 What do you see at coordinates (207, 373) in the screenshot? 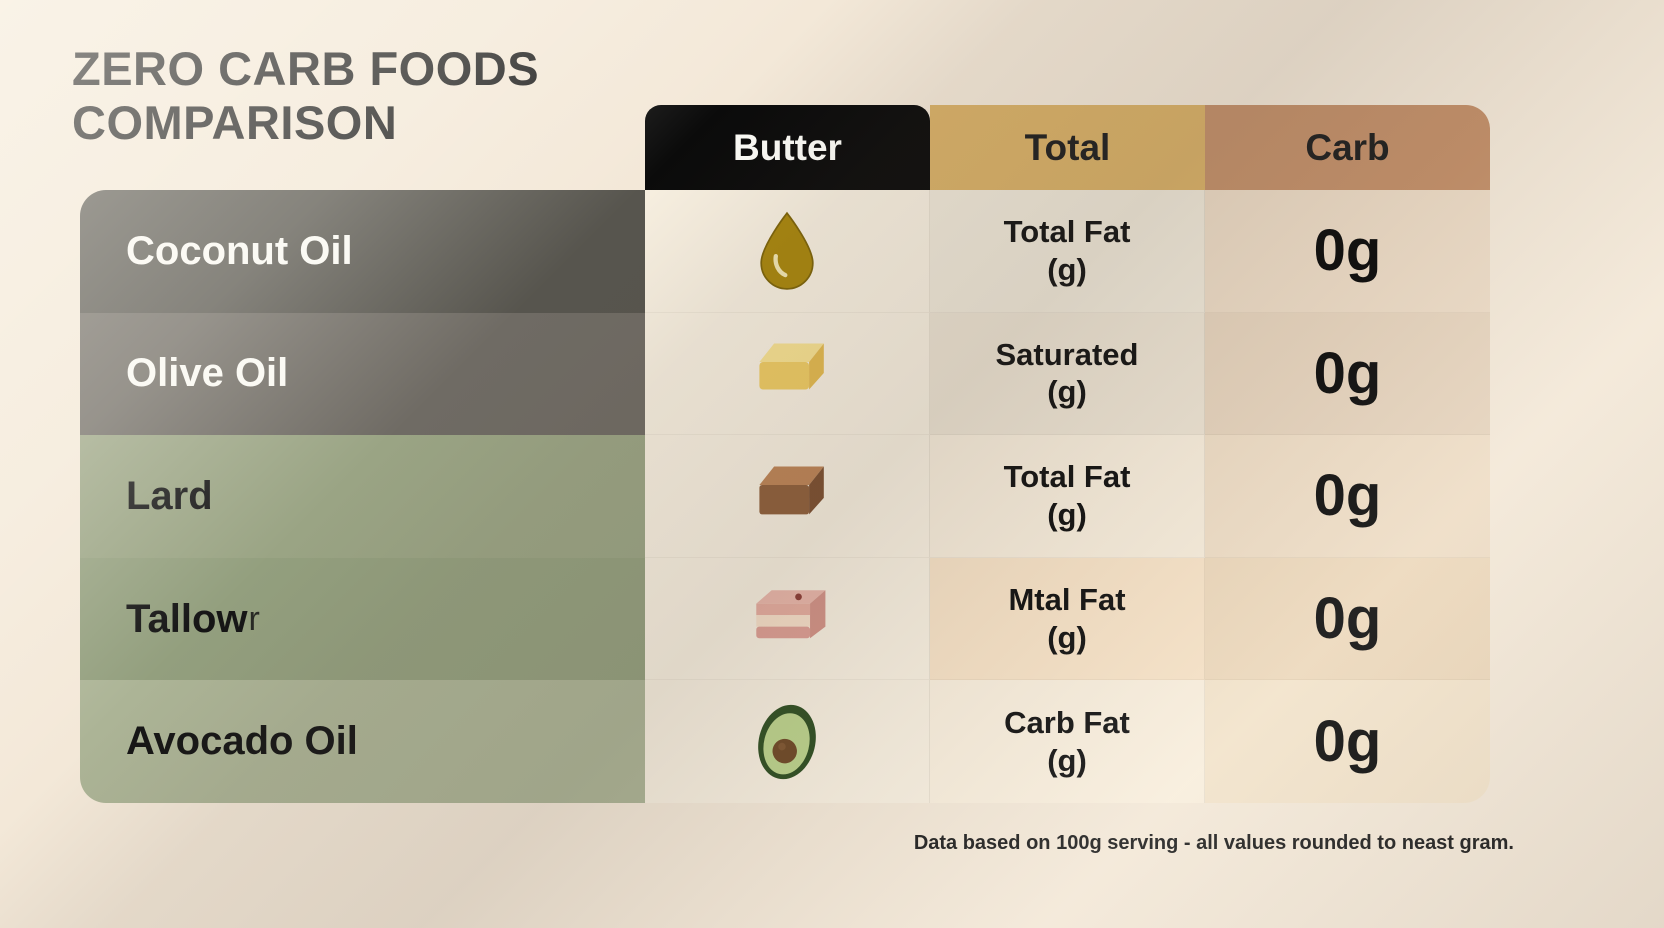
I see `row-label-text: Olive Oil` at bounding box center [207, 373].